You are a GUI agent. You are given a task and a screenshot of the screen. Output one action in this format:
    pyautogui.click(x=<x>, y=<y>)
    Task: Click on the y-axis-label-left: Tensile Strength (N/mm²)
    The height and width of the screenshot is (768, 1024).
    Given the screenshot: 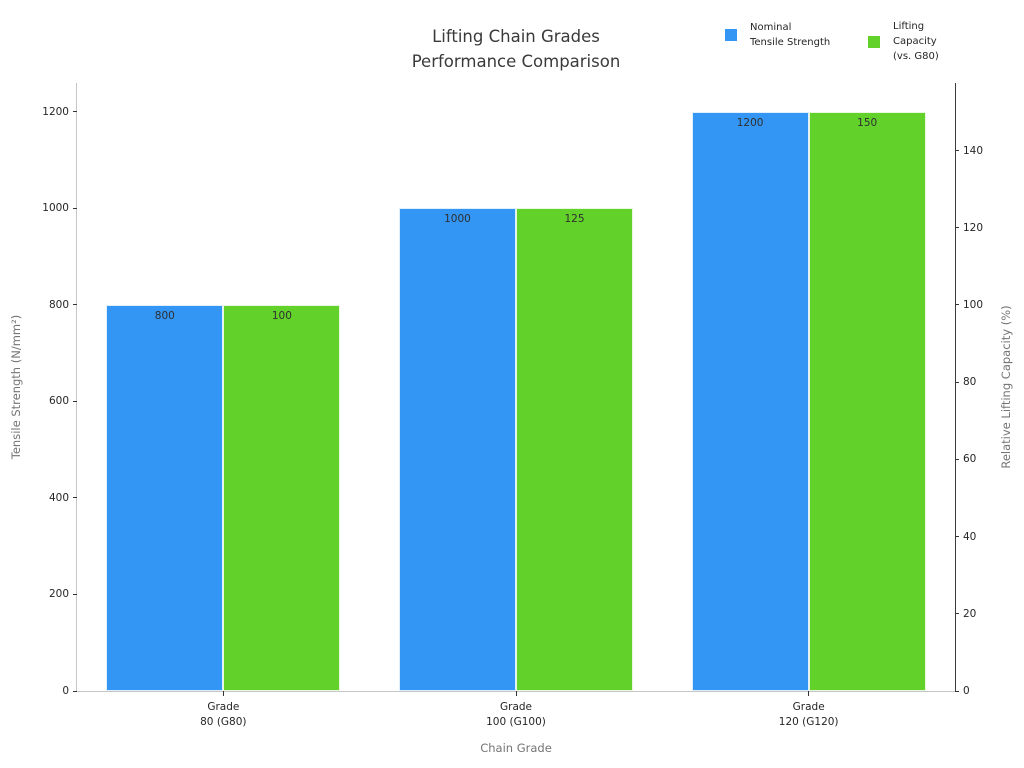 What is the action you would take?
    pyautogui.click(x=16, y=387)
    